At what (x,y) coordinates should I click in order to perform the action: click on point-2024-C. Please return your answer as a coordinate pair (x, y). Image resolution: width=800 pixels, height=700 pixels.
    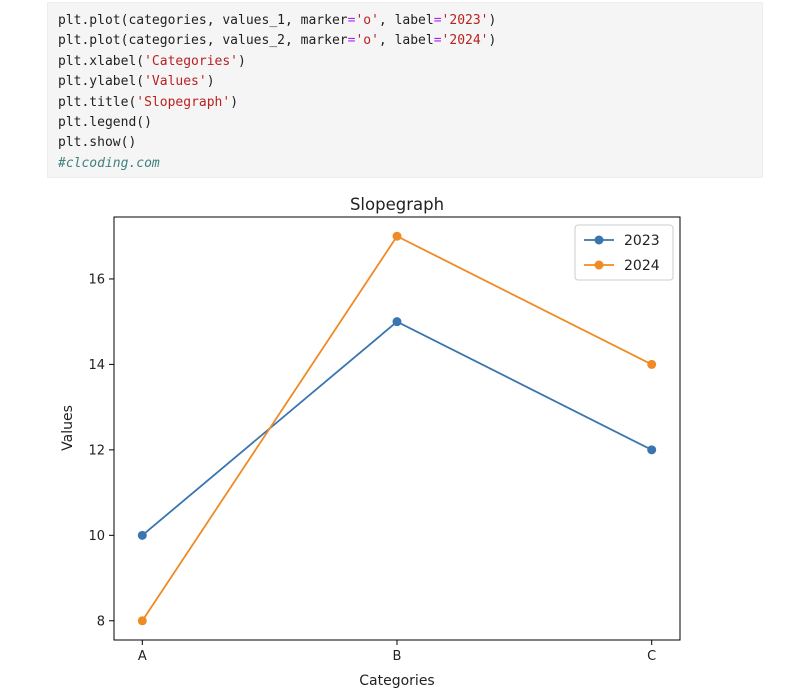
    Looking at the image, I should click on (652, 364).